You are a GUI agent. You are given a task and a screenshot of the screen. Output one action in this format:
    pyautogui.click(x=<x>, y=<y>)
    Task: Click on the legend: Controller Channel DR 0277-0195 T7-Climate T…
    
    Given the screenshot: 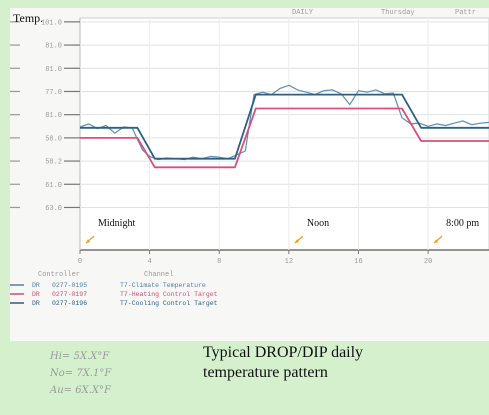 What is the action you would take?
    pyautogui.click(x=114, y=289)
    